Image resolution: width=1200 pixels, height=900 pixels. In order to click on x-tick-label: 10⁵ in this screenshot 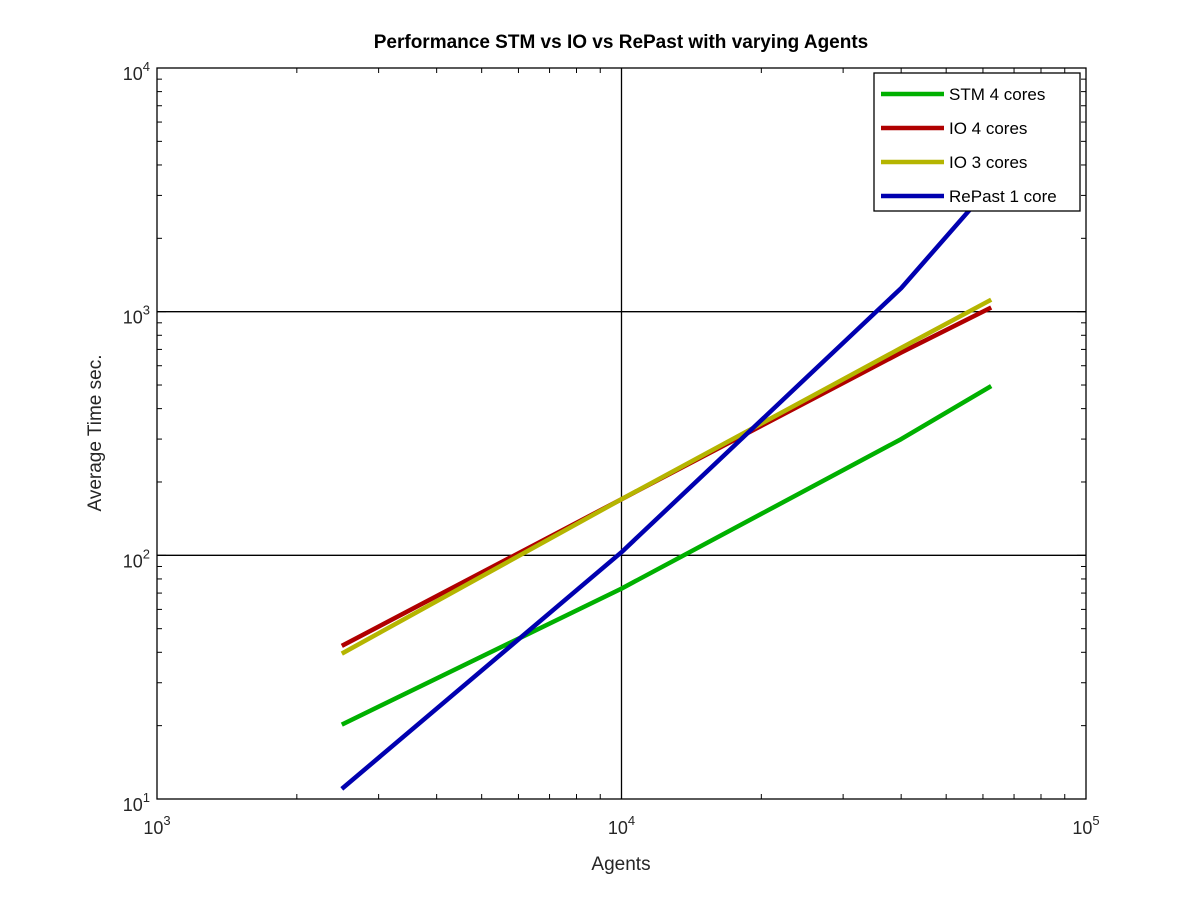, I will do `click(1085, 825)`.